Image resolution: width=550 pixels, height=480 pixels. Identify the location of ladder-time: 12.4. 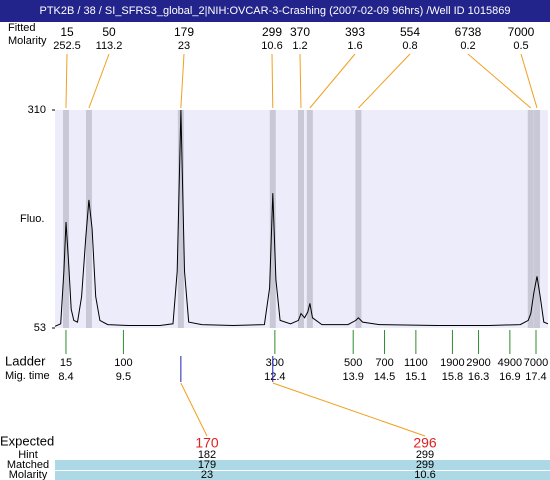
(274, 377).